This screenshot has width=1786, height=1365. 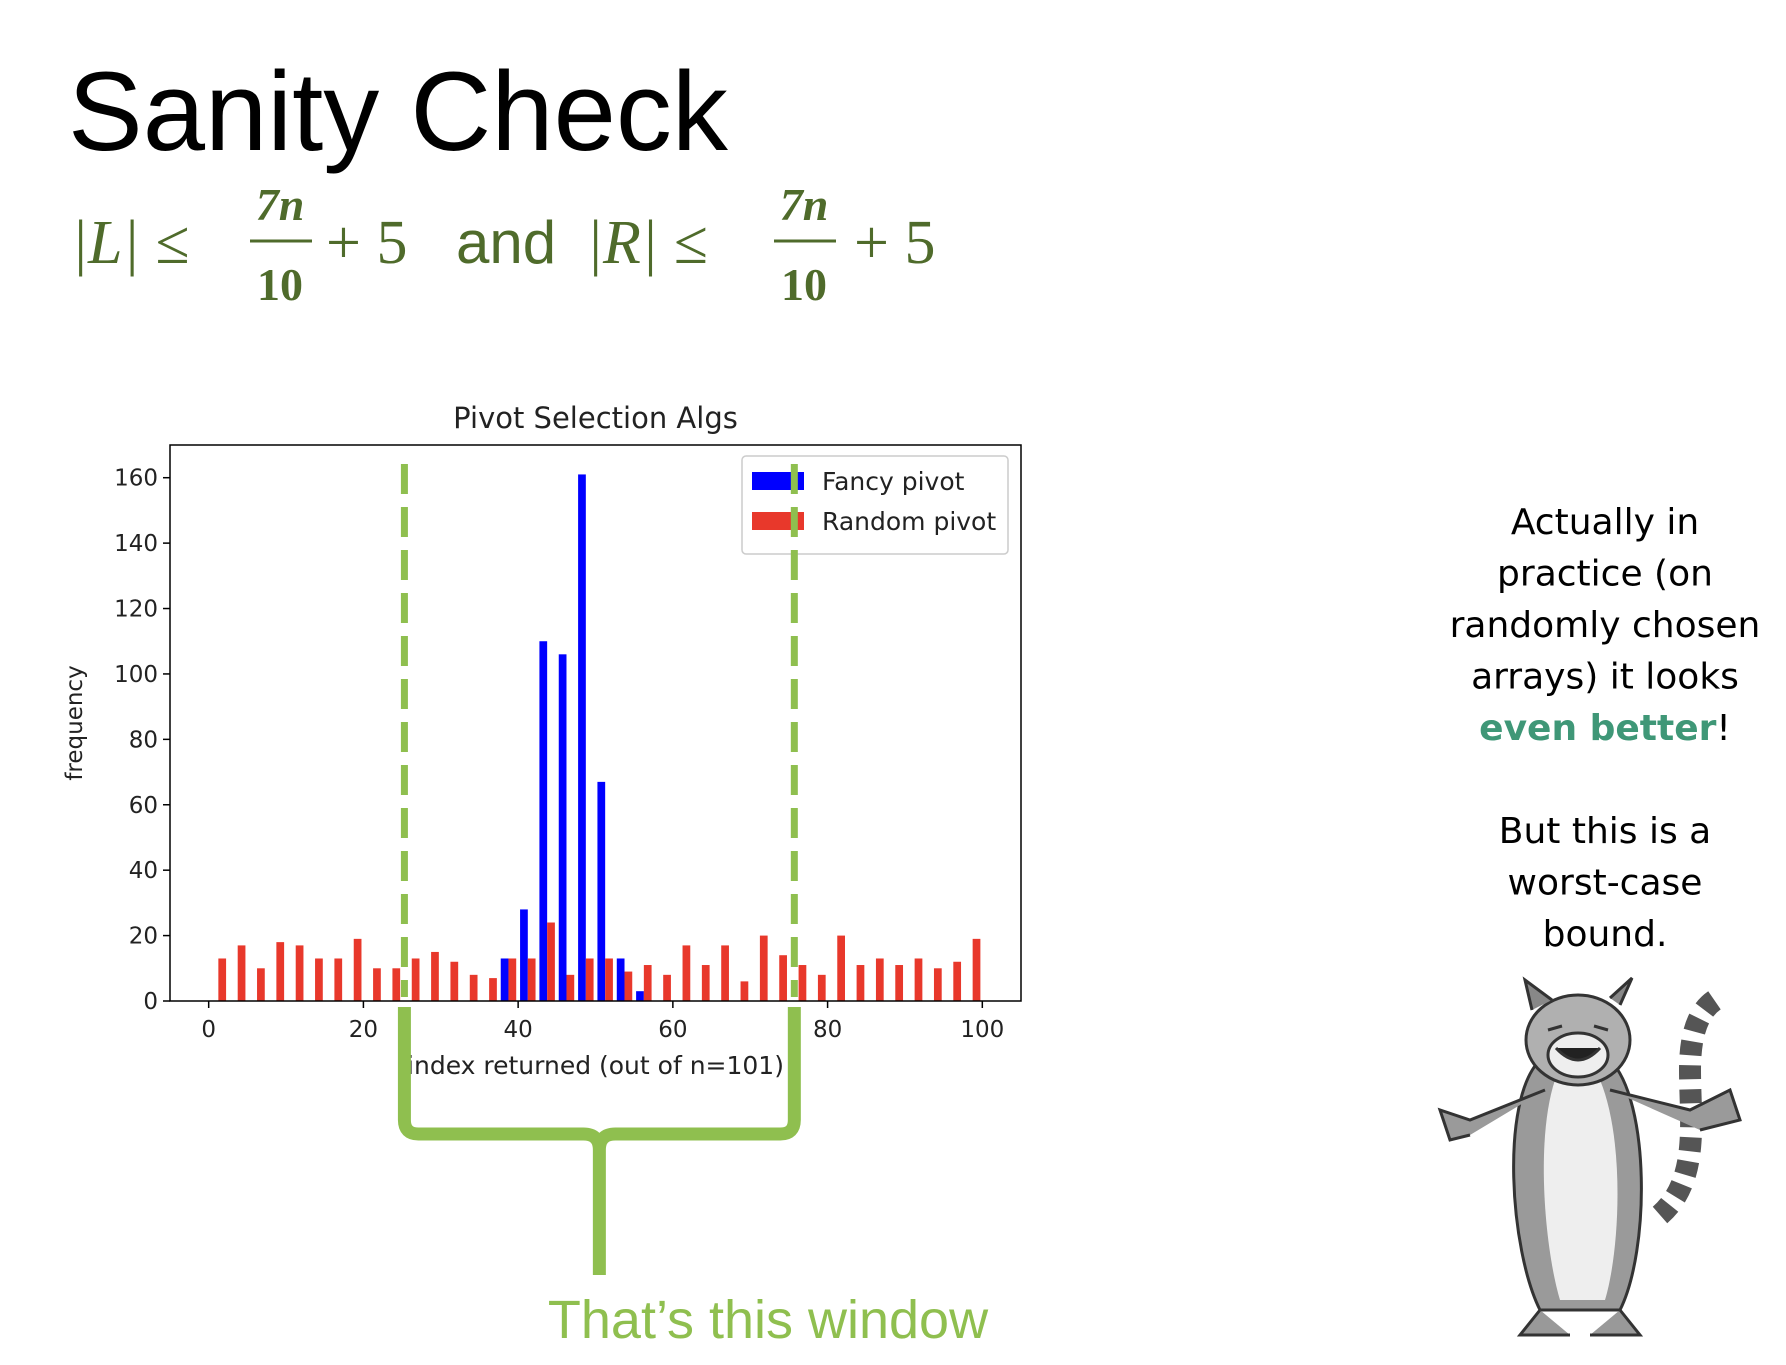 I want to click on y-tick-label: 120, so click(x=136, y=610).